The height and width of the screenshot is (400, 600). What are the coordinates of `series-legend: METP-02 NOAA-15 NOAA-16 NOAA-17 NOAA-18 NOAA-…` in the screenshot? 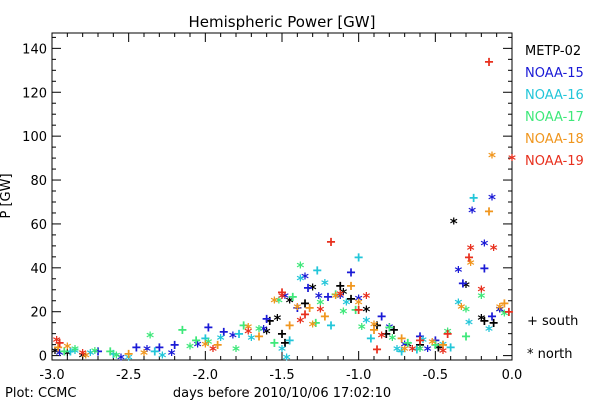 It's located at (554, 203).